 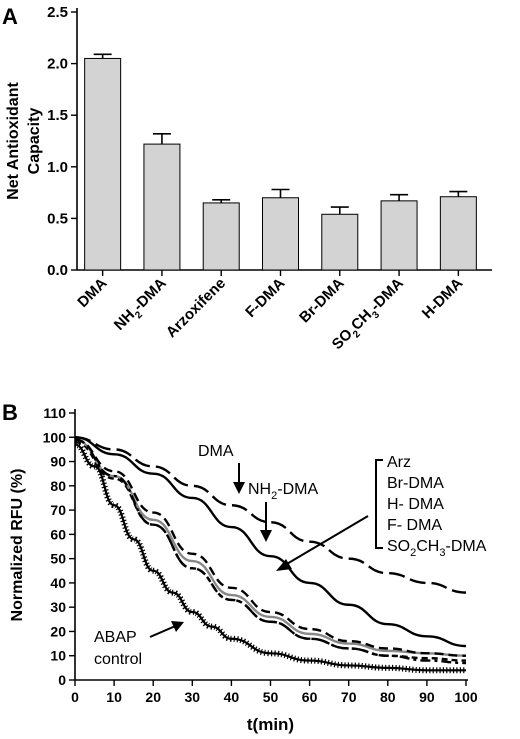 What do you see at coordinates (414, 525) in the screenshot?
I see `bracket-label: F- DMA` at bounding box center [414, 525].